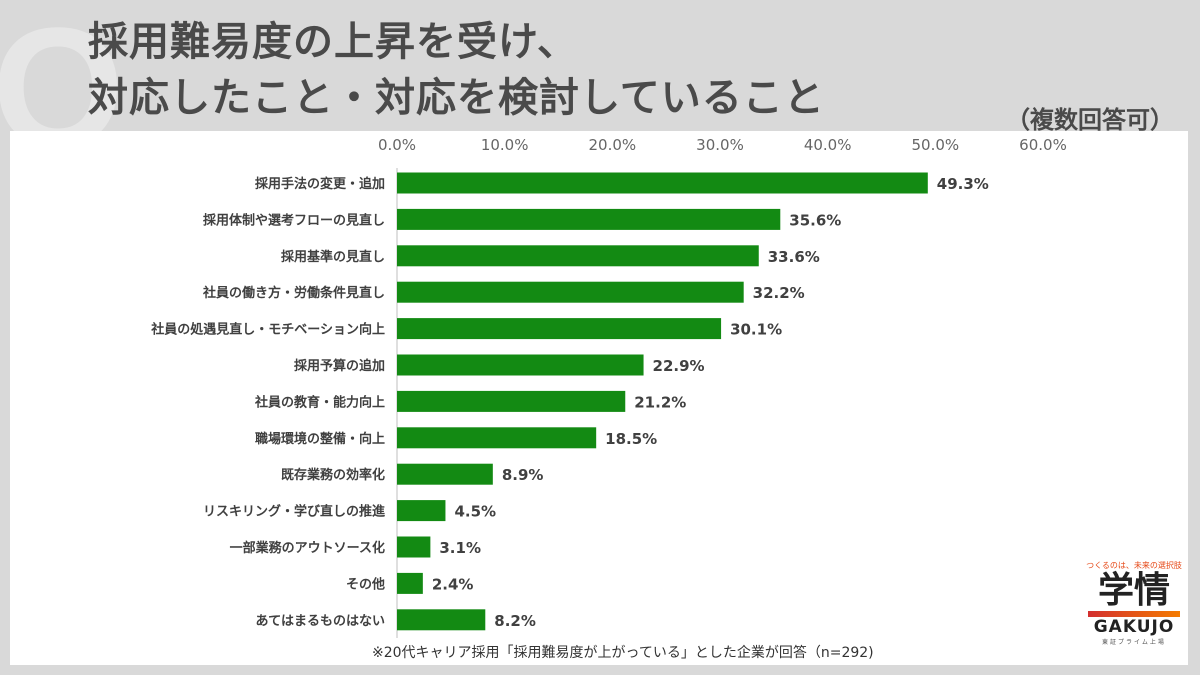  I want to click on category-label: あてはまるものはない, so click(320, 621).